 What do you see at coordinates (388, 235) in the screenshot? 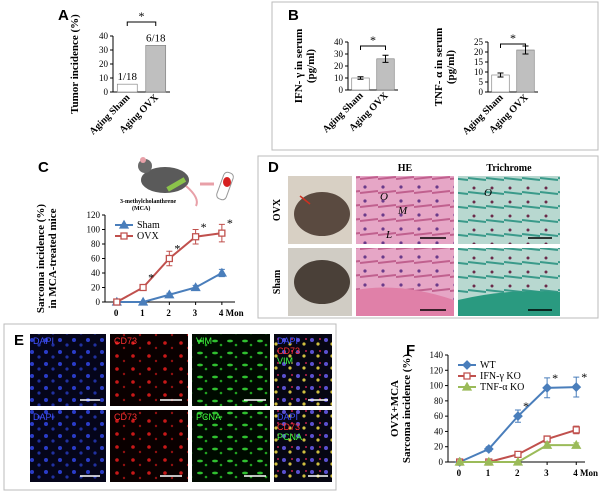
I see `tissue-label: L` at bounding box center [388, 235].